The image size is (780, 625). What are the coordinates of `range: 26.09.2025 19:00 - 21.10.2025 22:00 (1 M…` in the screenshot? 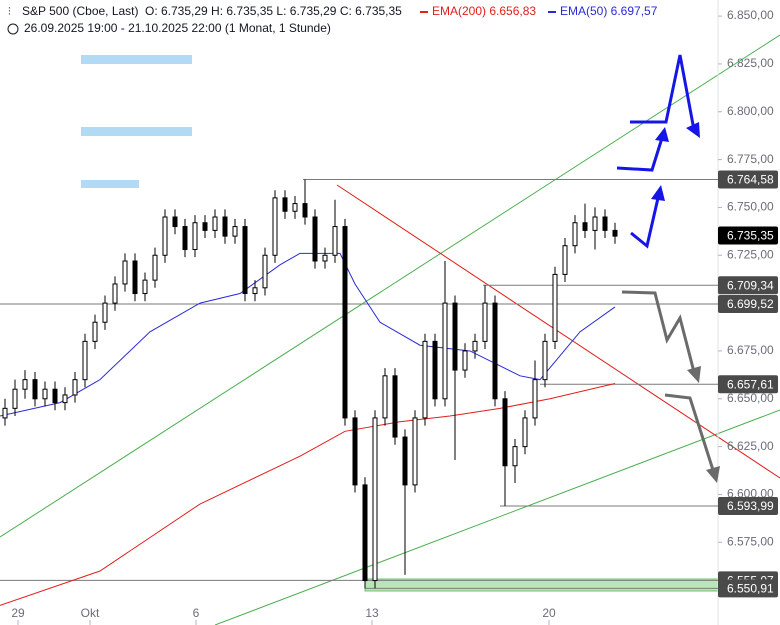 It's located at (177, 28).